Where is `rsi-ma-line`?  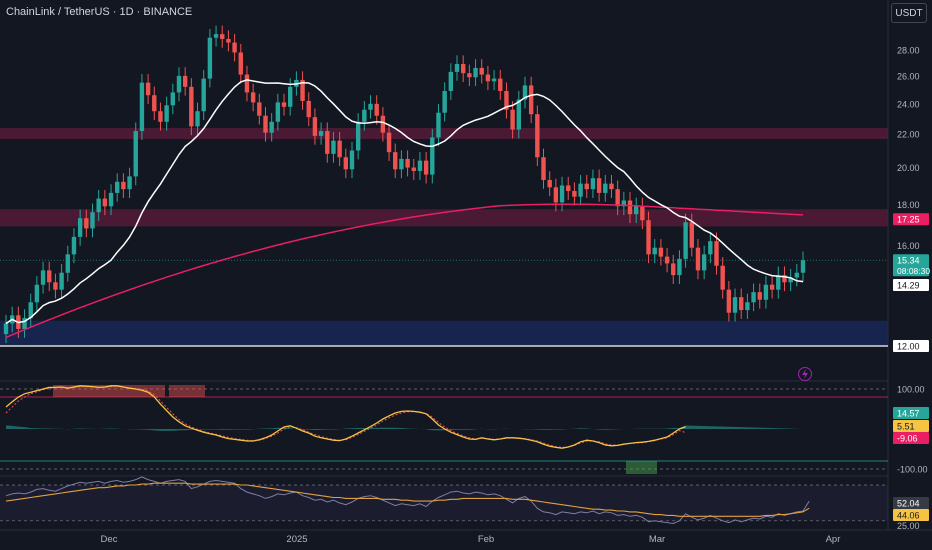
rsi-ma-line is located at coordinates (407, 499).